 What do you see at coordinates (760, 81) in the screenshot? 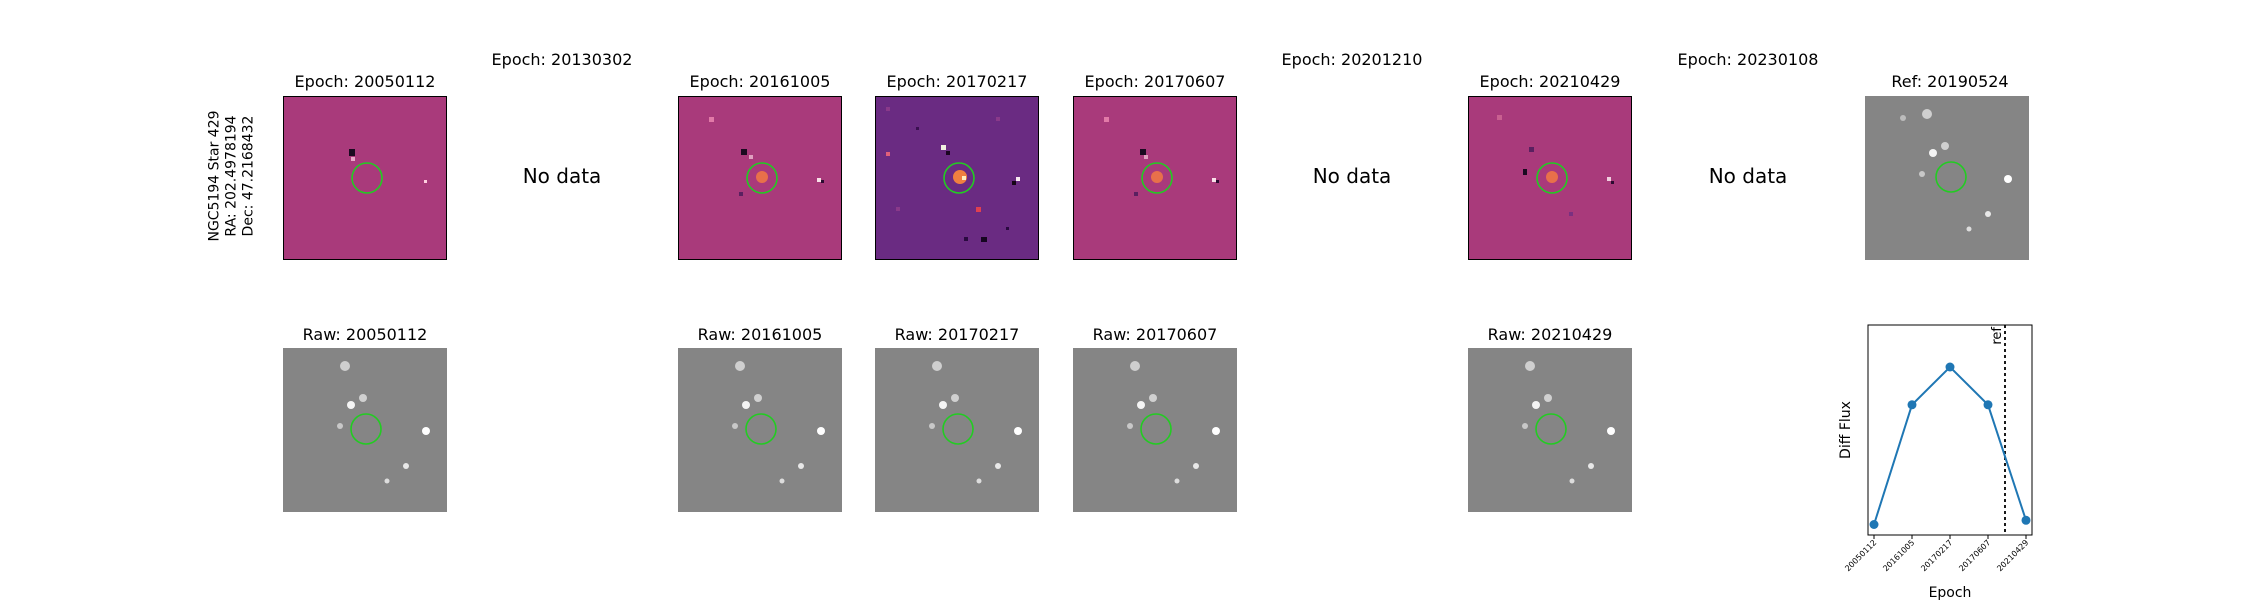
I see `epoch-title-20161005: Epoch: 20161005` at bounding box center [760, 81].